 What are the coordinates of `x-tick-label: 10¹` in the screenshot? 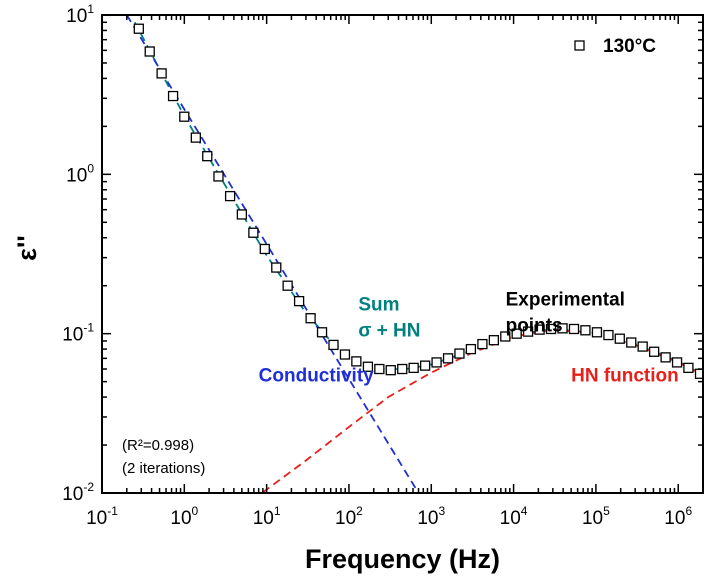 It's located at (267, 516).